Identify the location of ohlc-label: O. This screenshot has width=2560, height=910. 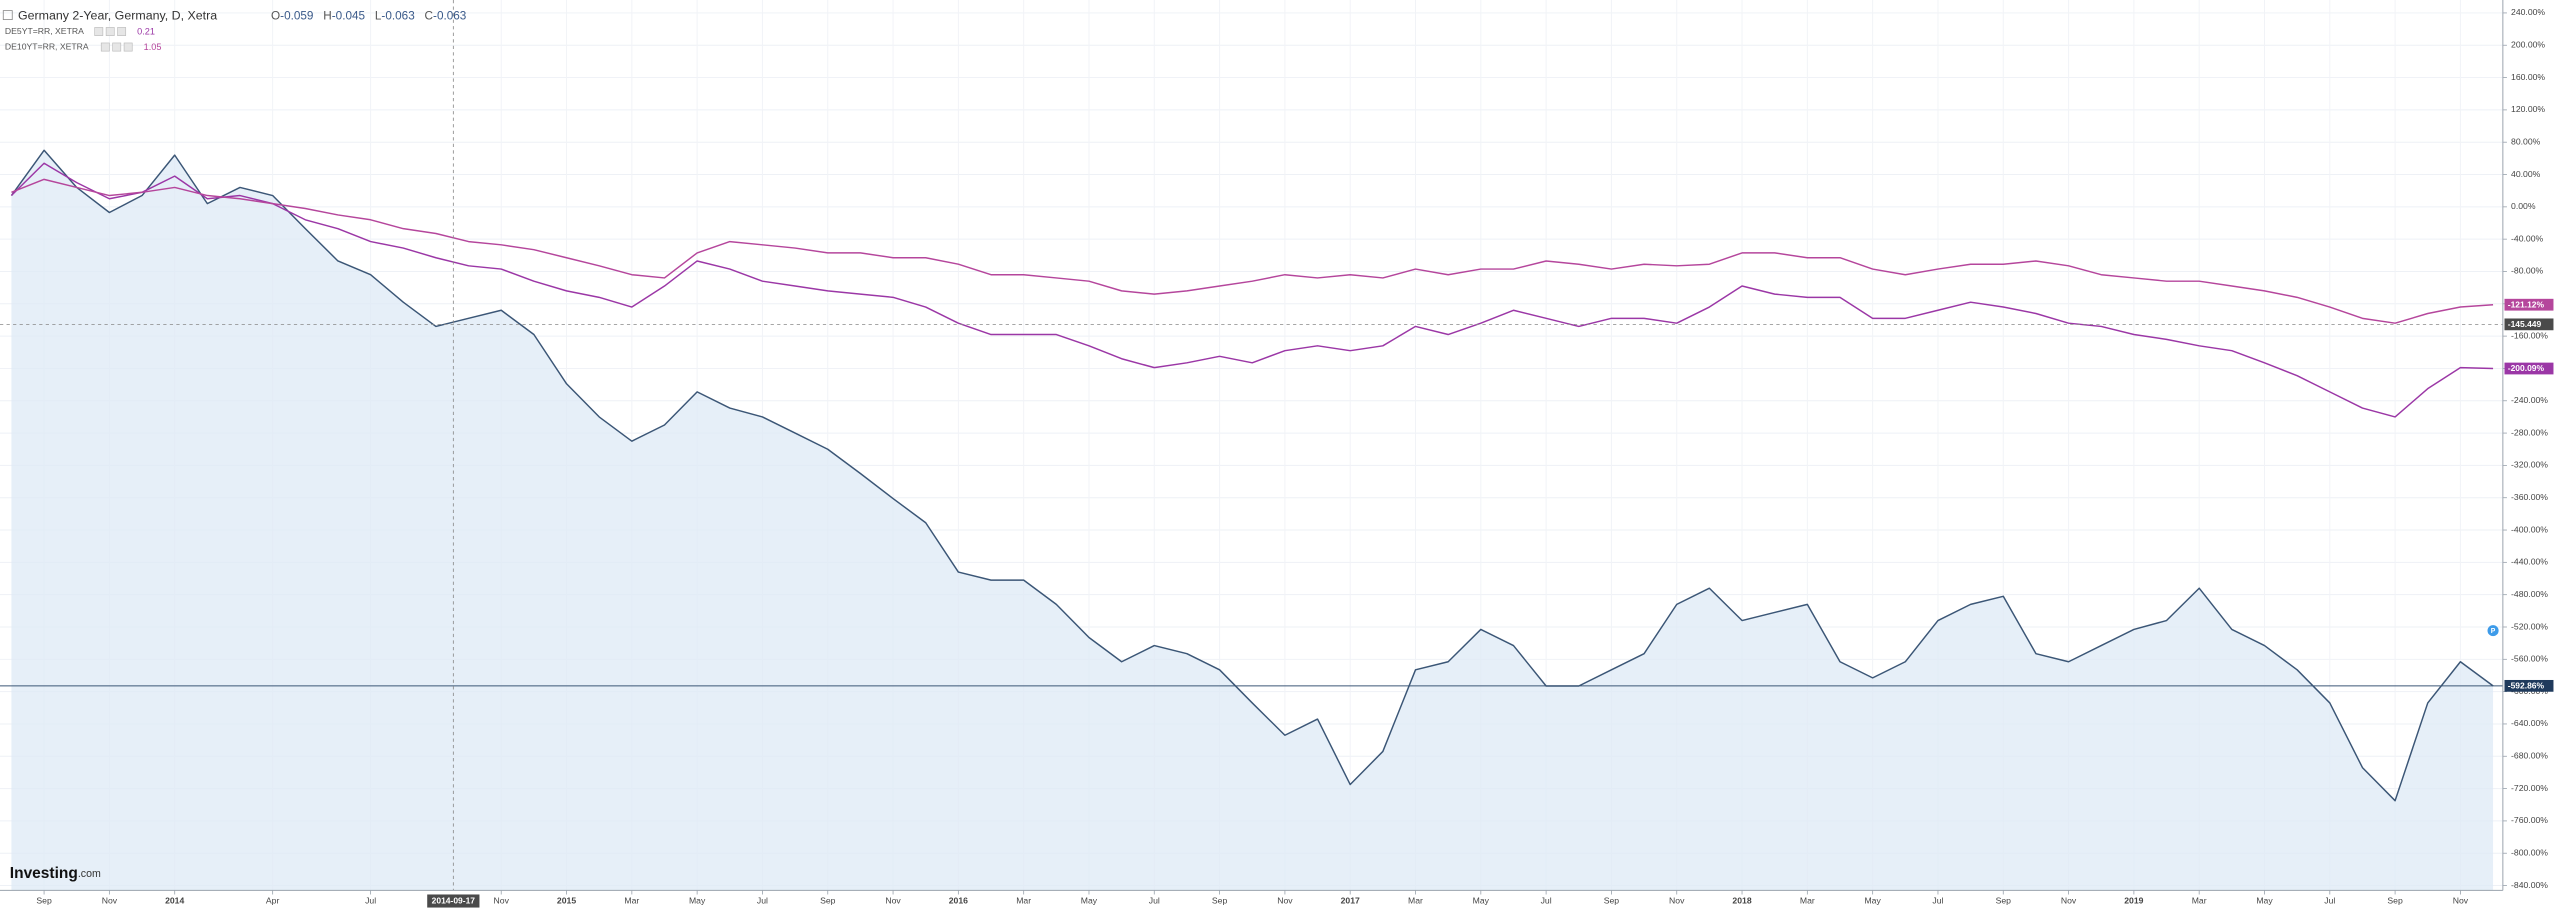
(275, 15).